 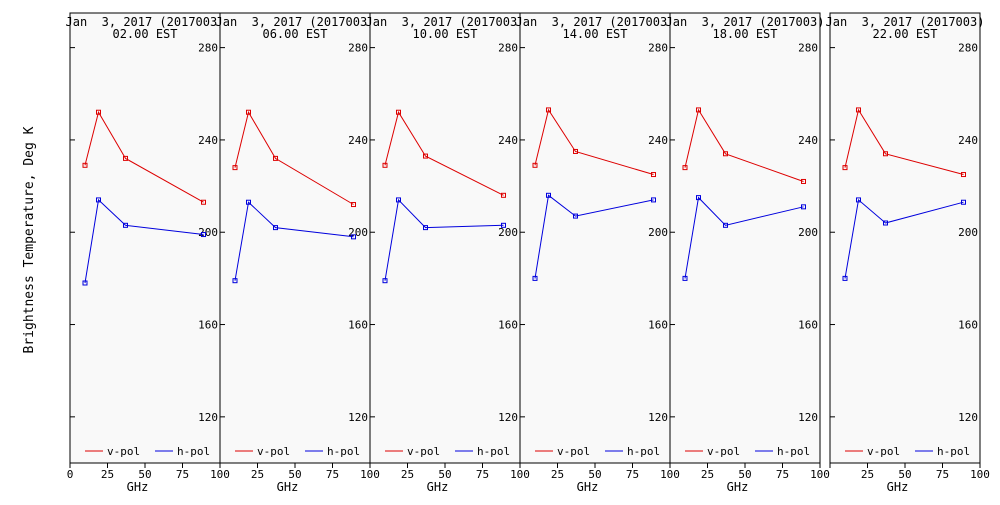 What do you see at coordinates (29, 239) in the screenshot?
I see `y-axis-label: Brightness Temperature, Deg K` at bounding box center [29, 239].